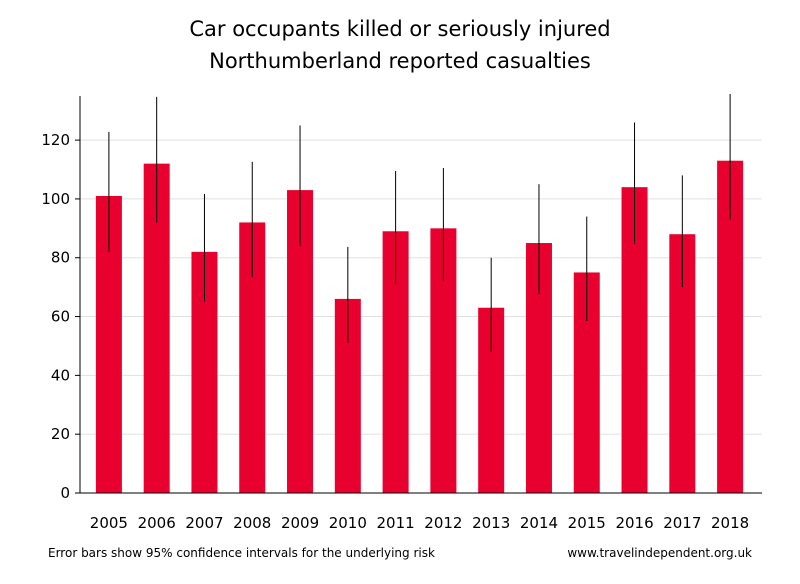 Image resolution: width=800 pixels, height=584 pixels. Describe the element at coordinates (55, 199) in the screenshot. I see `y-tick-label: 100` at that location.